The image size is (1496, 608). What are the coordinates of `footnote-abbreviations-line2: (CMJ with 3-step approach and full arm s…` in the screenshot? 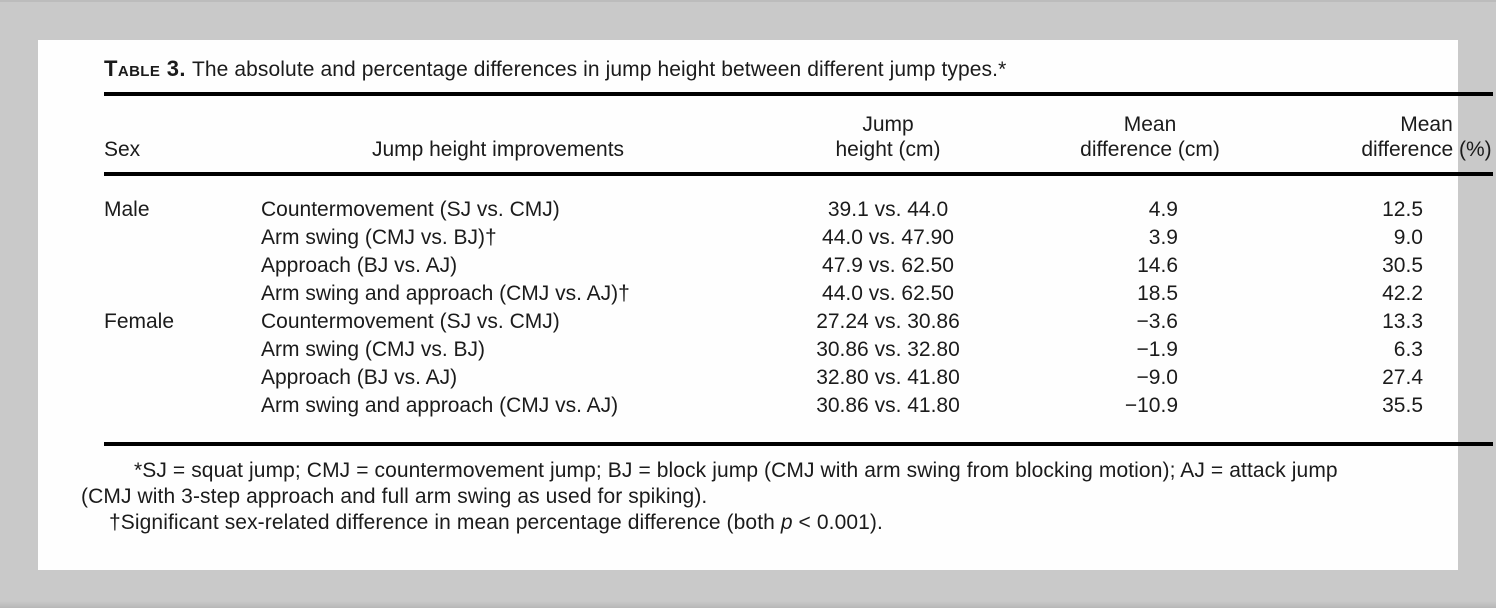 It's located at (394, 496).